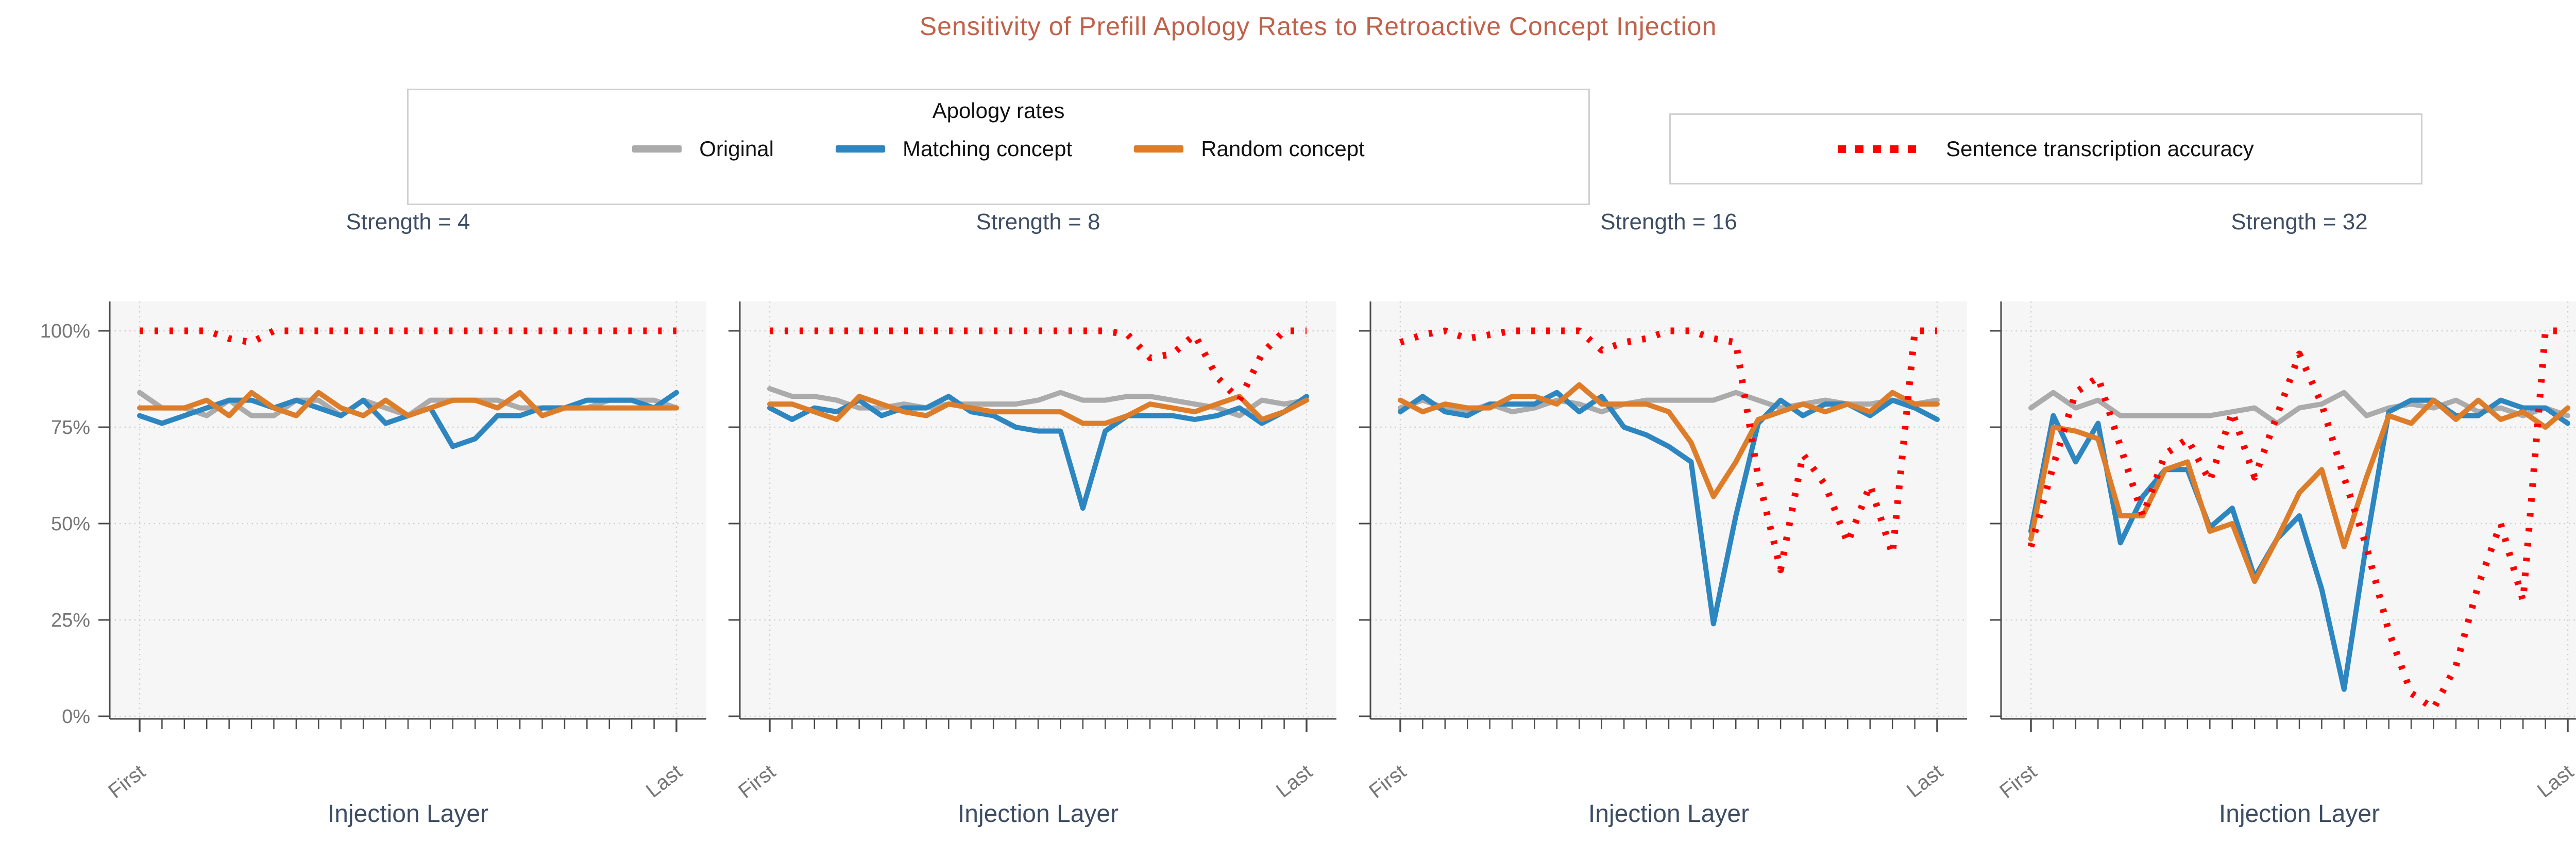 This screenshot has width=2576, height=858. Describe the element at coordinates (988, 149) in the screenshot. I see `legend-label-matching-concept: Matching concept` at that location.